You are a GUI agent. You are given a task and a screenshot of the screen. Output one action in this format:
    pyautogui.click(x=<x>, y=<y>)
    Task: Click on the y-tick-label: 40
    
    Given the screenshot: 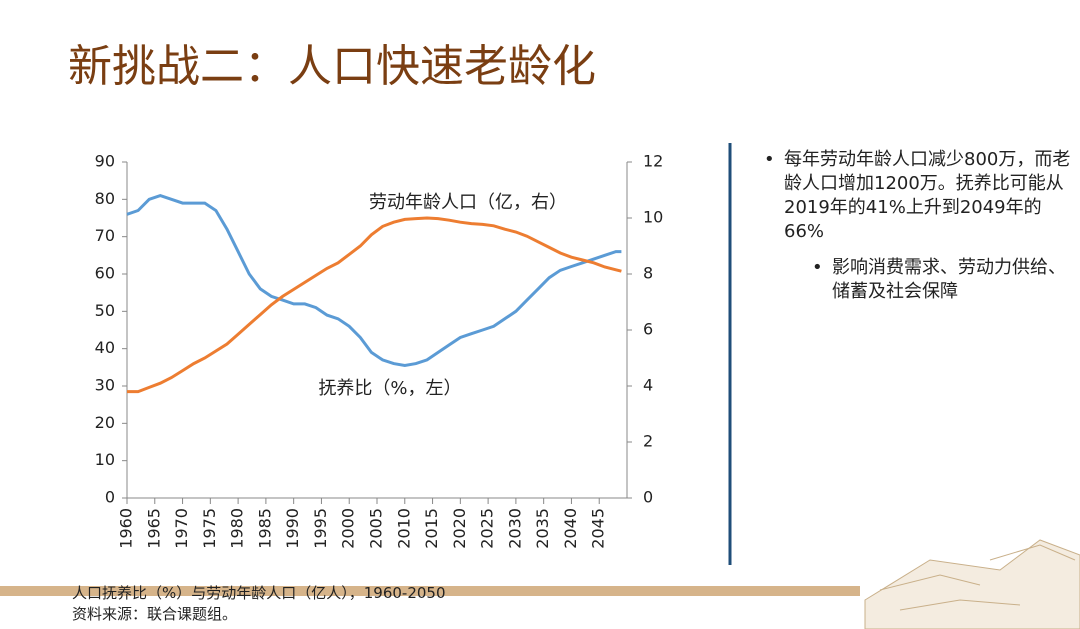 What is the action you would take?
    pyautogui.click(x=105, y=347)
    